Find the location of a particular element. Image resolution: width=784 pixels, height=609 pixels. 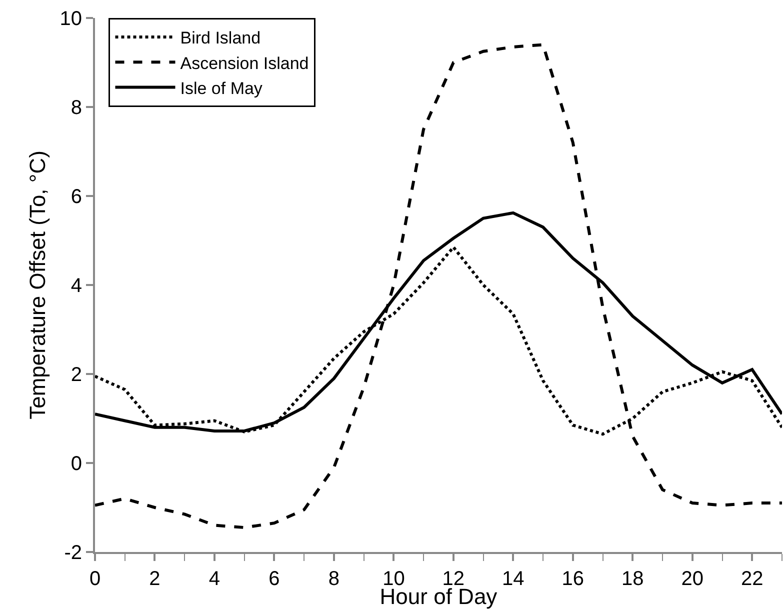

y-tick-label: 2 is located at coordinates (76, 375).